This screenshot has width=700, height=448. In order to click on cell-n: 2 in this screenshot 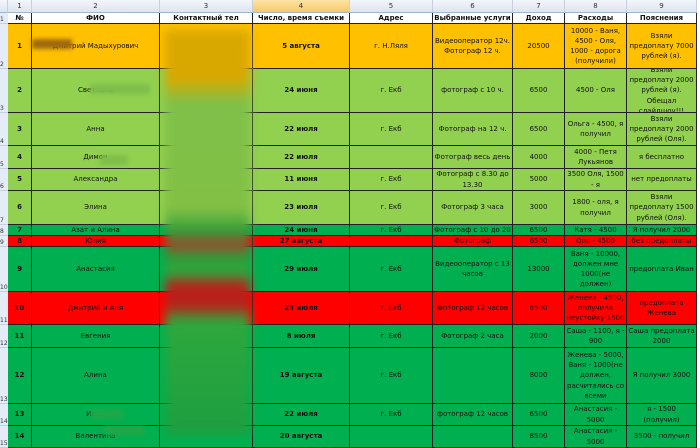, I will do `click(20, 91)`.